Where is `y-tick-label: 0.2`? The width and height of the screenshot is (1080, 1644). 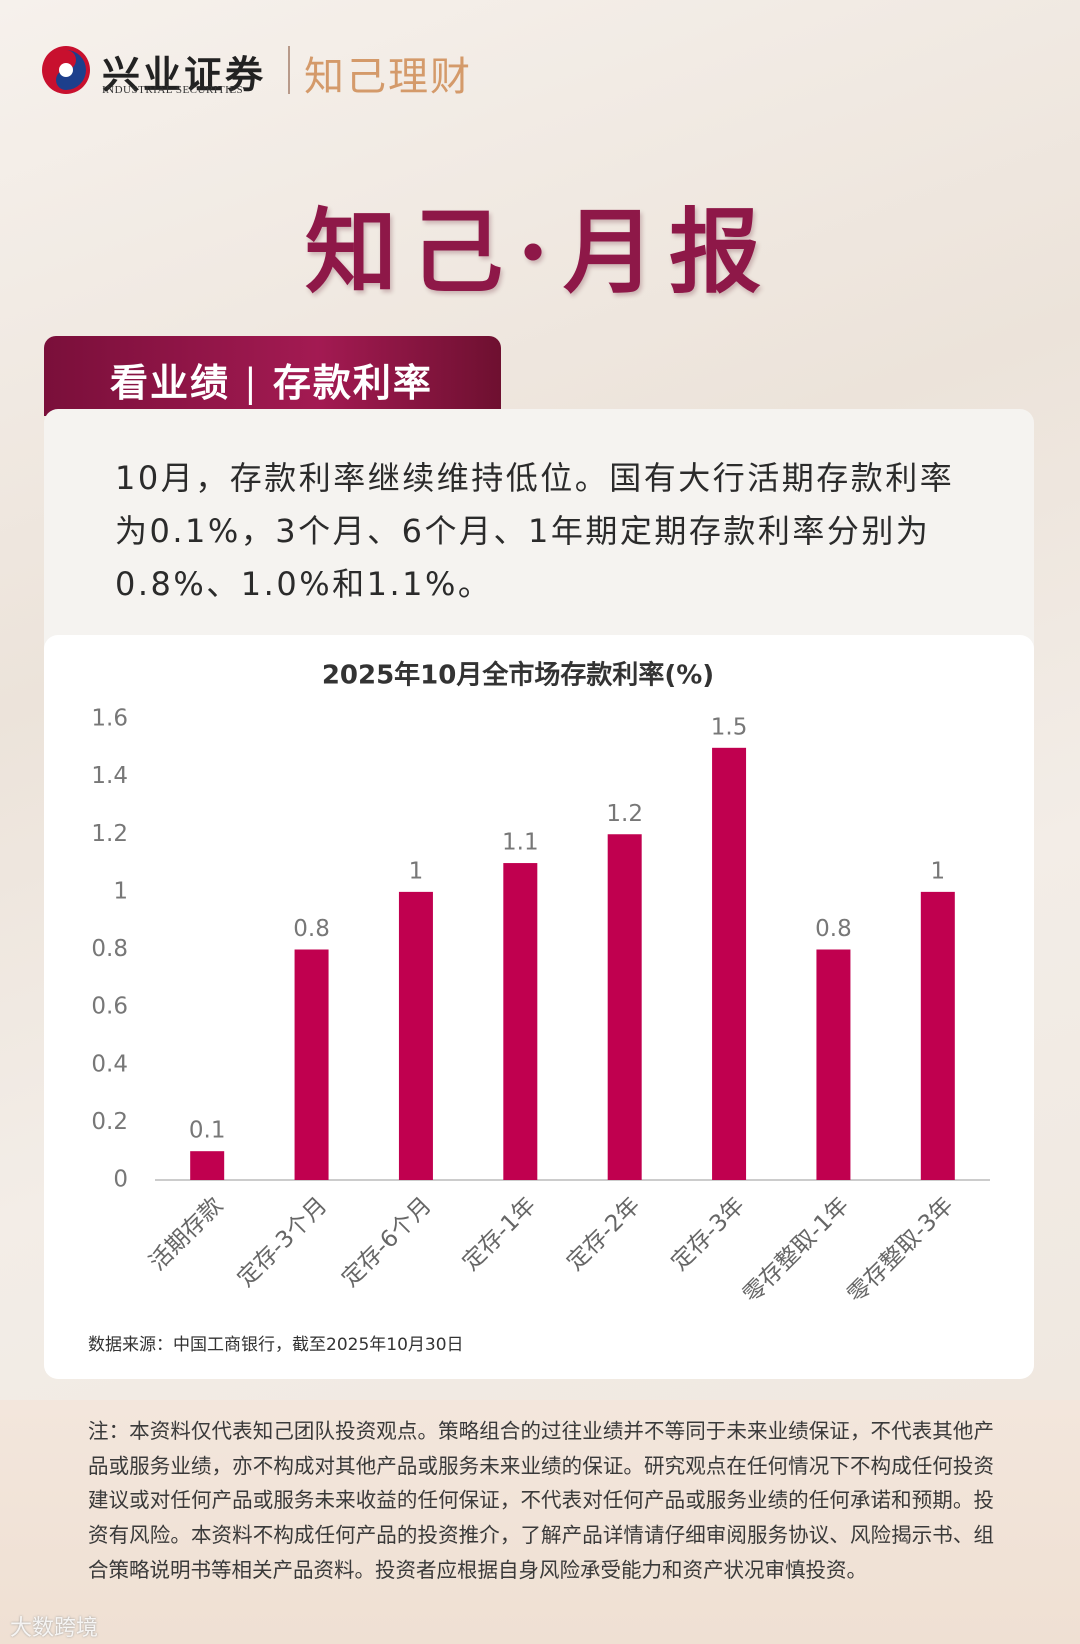
y-tick-label: 0.2 is located at coordinates (109, 1122).